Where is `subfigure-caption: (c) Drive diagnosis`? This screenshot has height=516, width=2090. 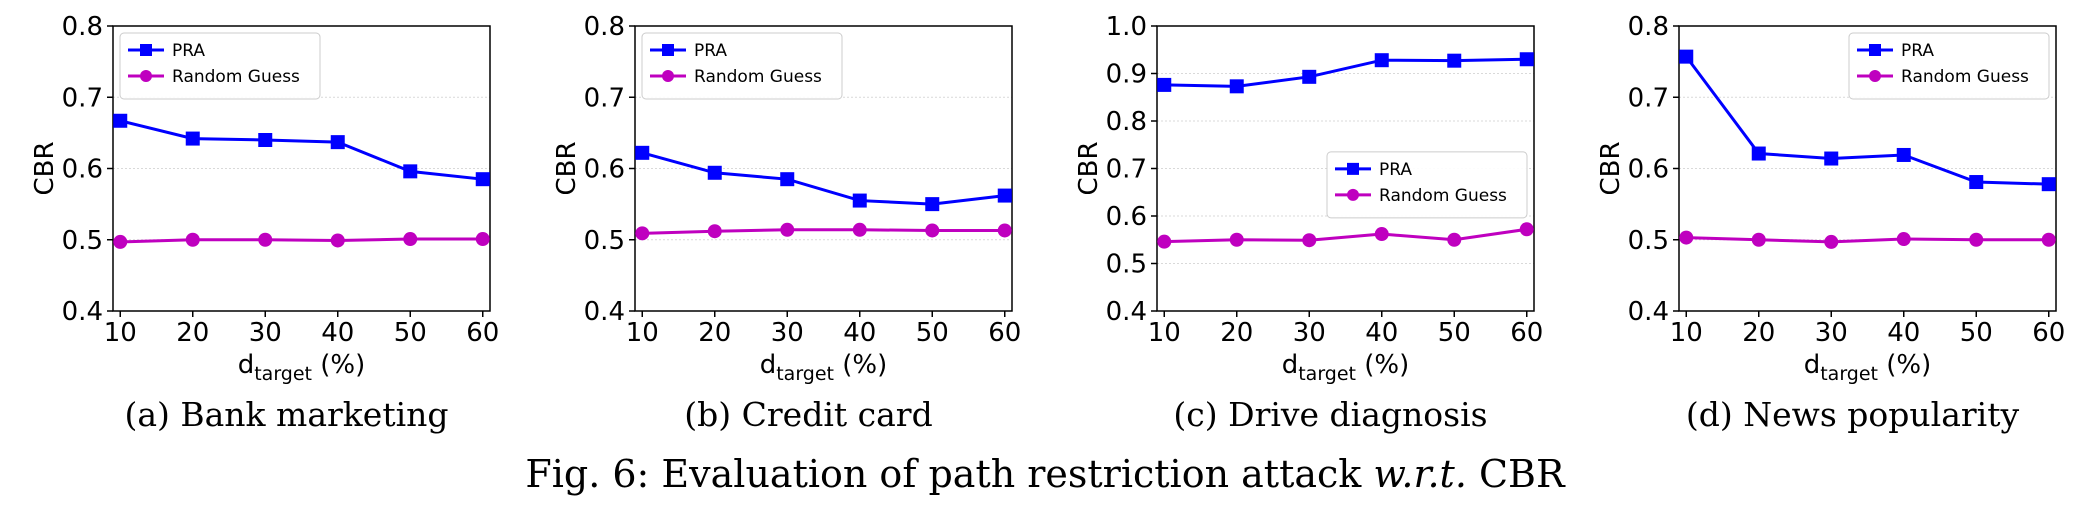 subfigure-caption: (c) Drive diagnosis is located at coordinates (1330, 414).